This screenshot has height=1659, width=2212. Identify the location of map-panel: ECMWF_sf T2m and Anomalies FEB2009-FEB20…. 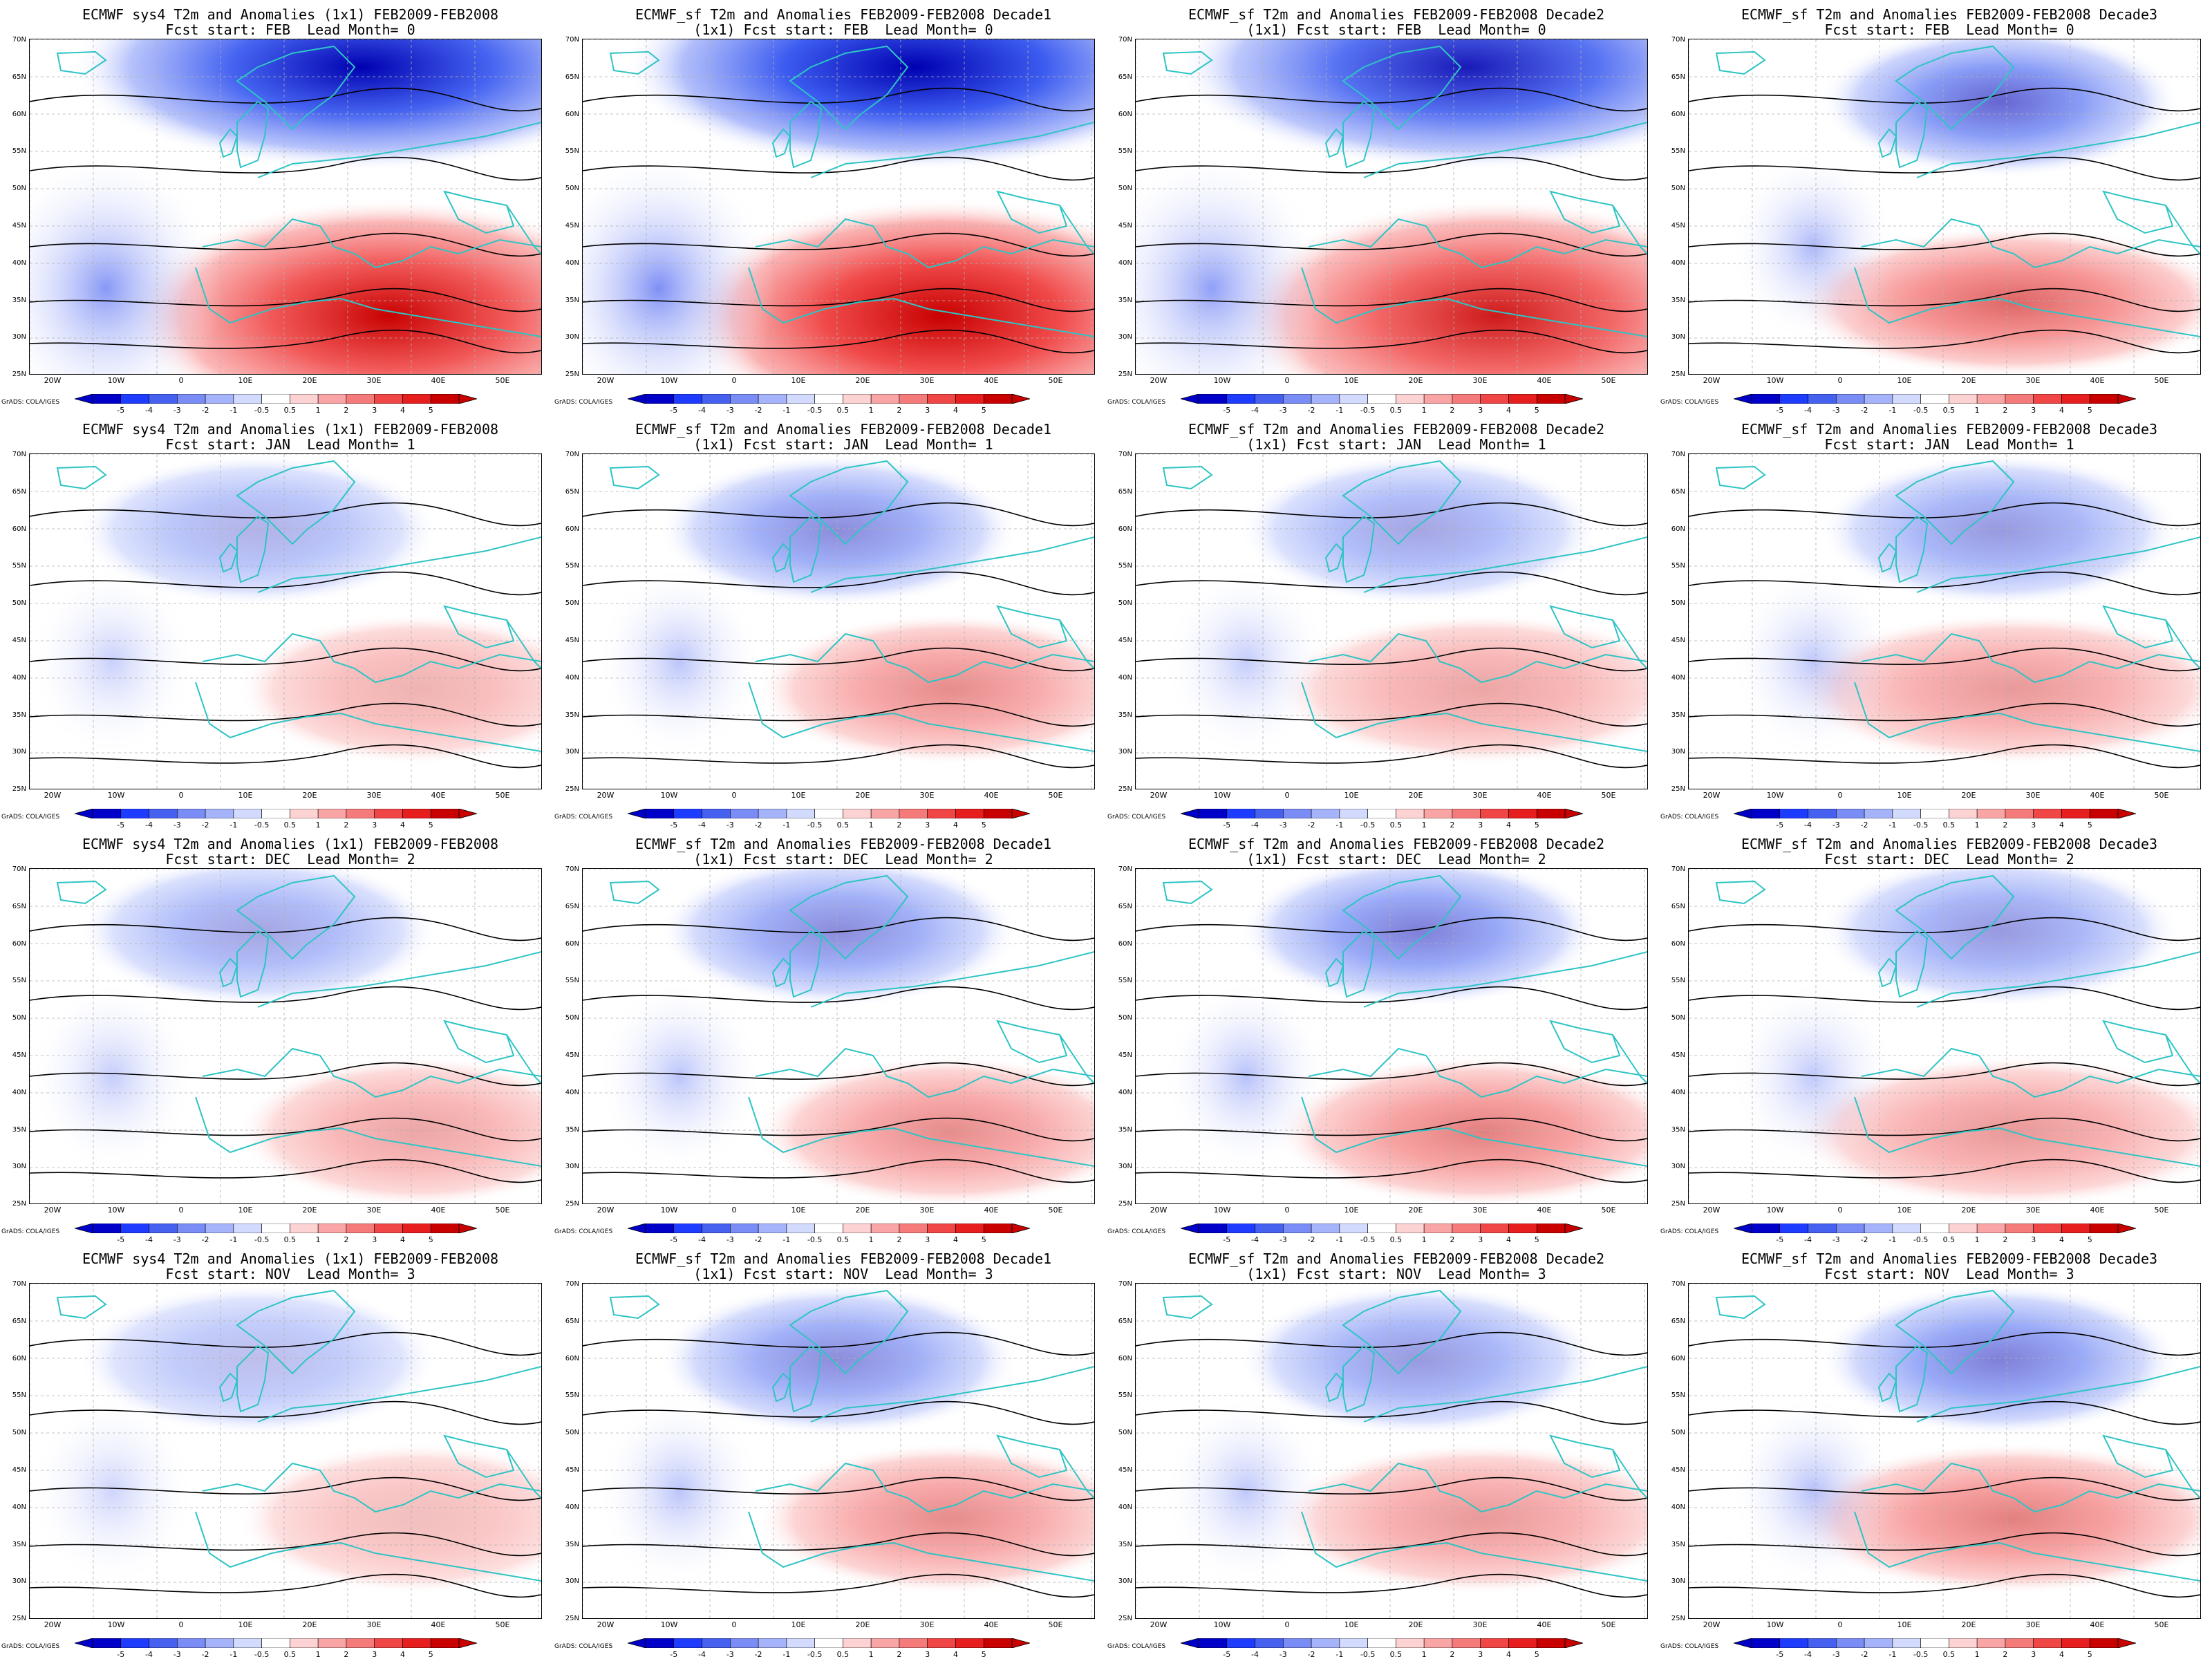
(1382, 622).